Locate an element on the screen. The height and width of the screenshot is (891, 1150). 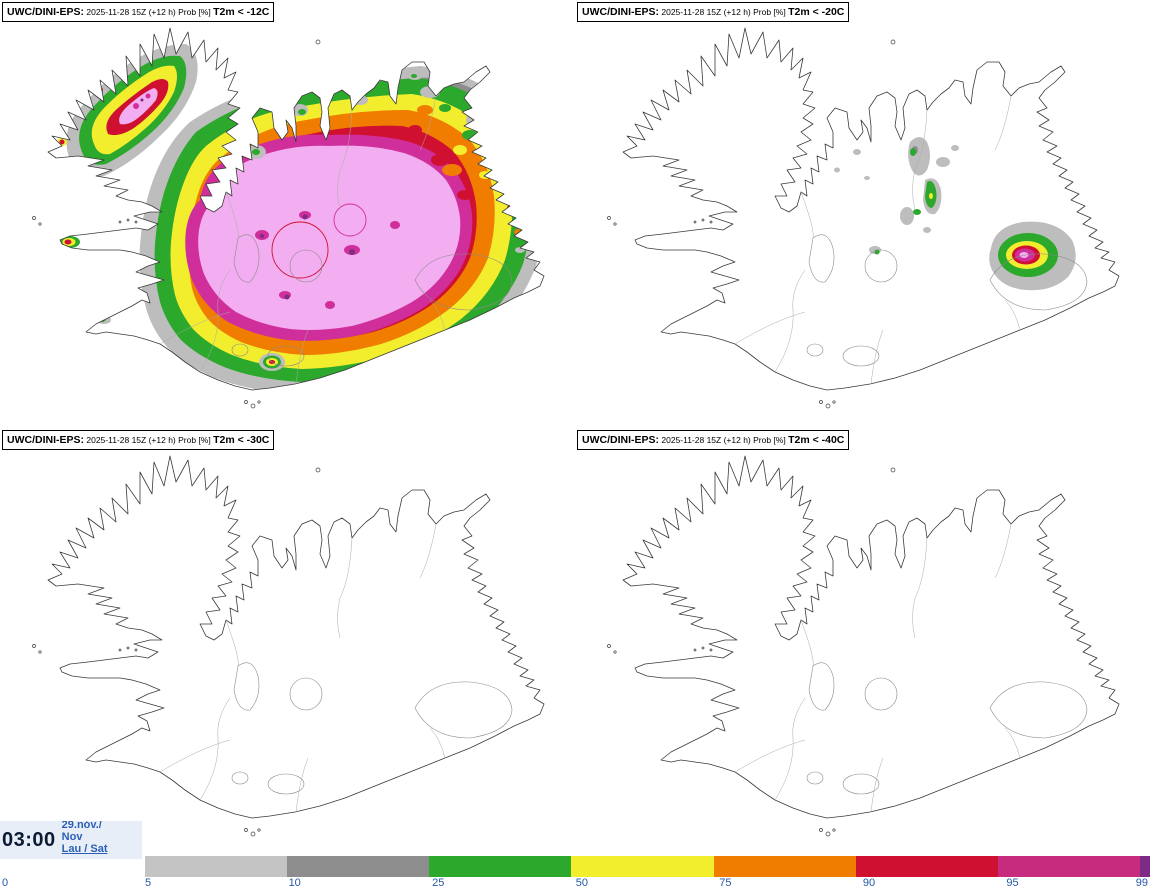
colorbar-tick-label: 50 is located at coordinates (581, 883).